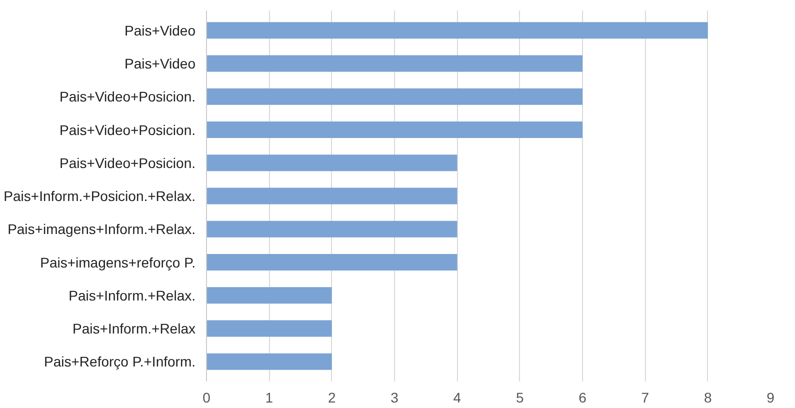 The width and height of the screenshot is (795, 408). What do you see at coordinates (118, 262) in the screenshot?
I see `y-tick-label: Pais+imagens+reforço P.` at bounding box center [118, 262].